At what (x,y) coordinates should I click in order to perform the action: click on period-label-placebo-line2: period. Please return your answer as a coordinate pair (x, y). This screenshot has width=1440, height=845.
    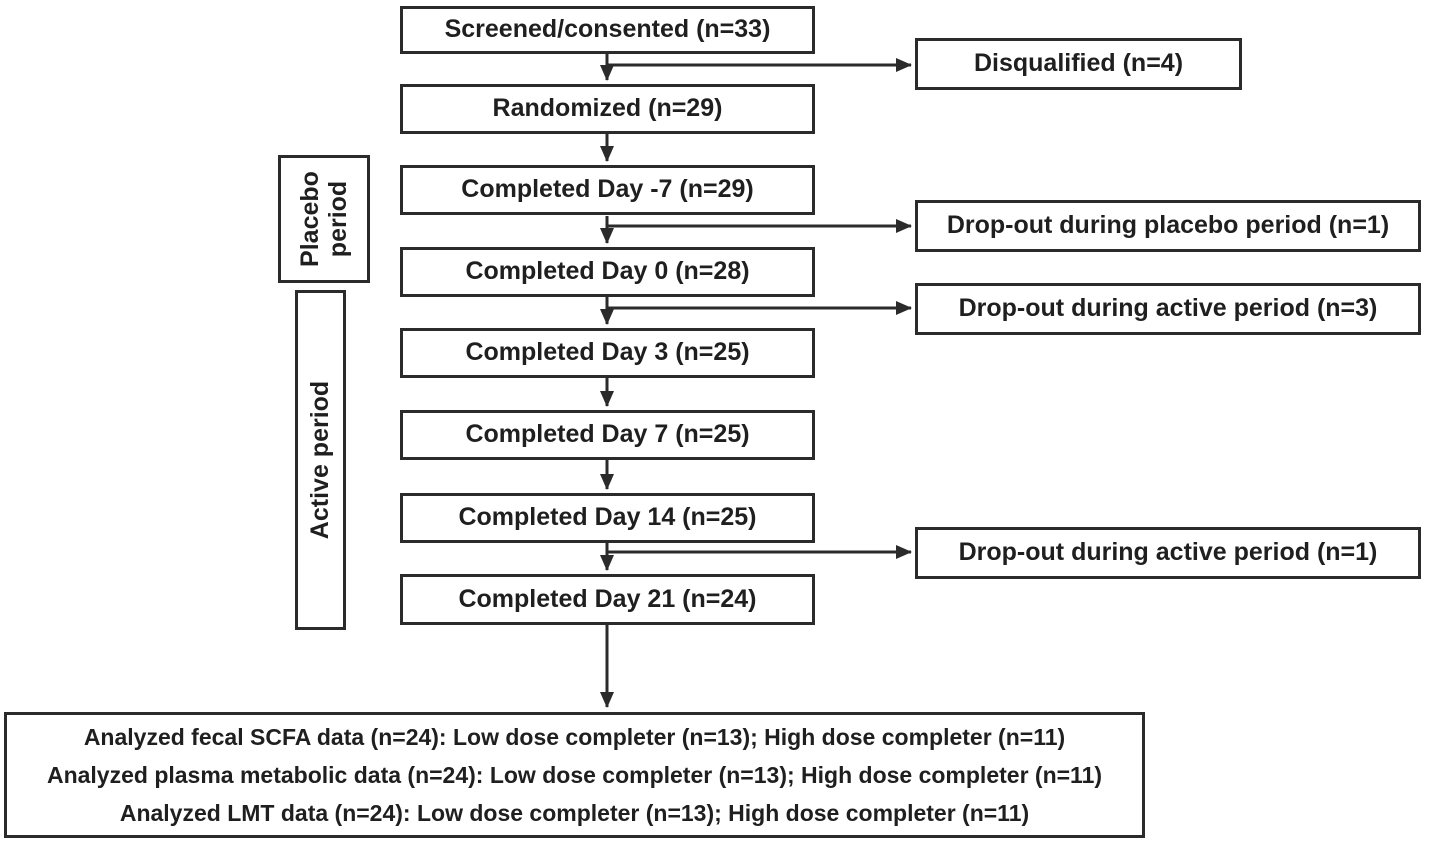
    Looking at the image, I should click on (338, 219).